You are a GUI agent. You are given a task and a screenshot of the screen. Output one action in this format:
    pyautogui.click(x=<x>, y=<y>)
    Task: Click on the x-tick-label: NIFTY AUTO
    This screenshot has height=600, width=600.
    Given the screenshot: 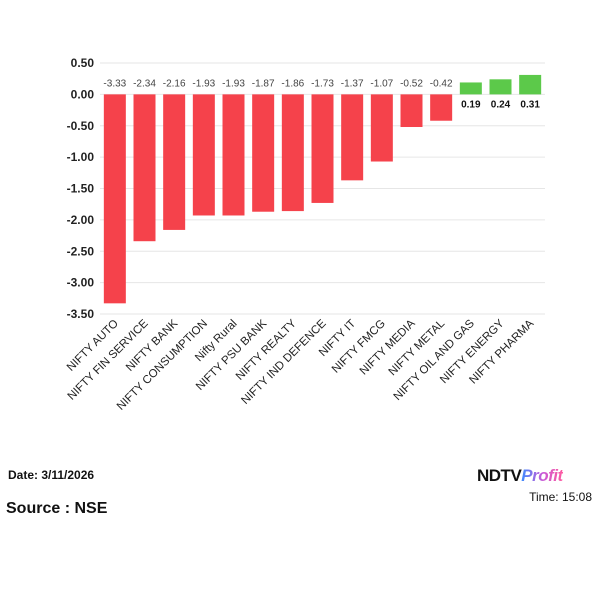 What is the action you would take?
    pyautogui.click(x=93, y=346)
    